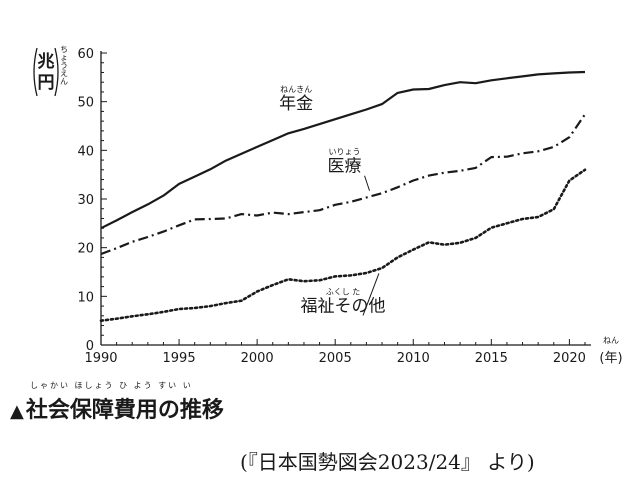  I want to click on figure-caption: ▲社会保障費用の推移, so click(117, 408).